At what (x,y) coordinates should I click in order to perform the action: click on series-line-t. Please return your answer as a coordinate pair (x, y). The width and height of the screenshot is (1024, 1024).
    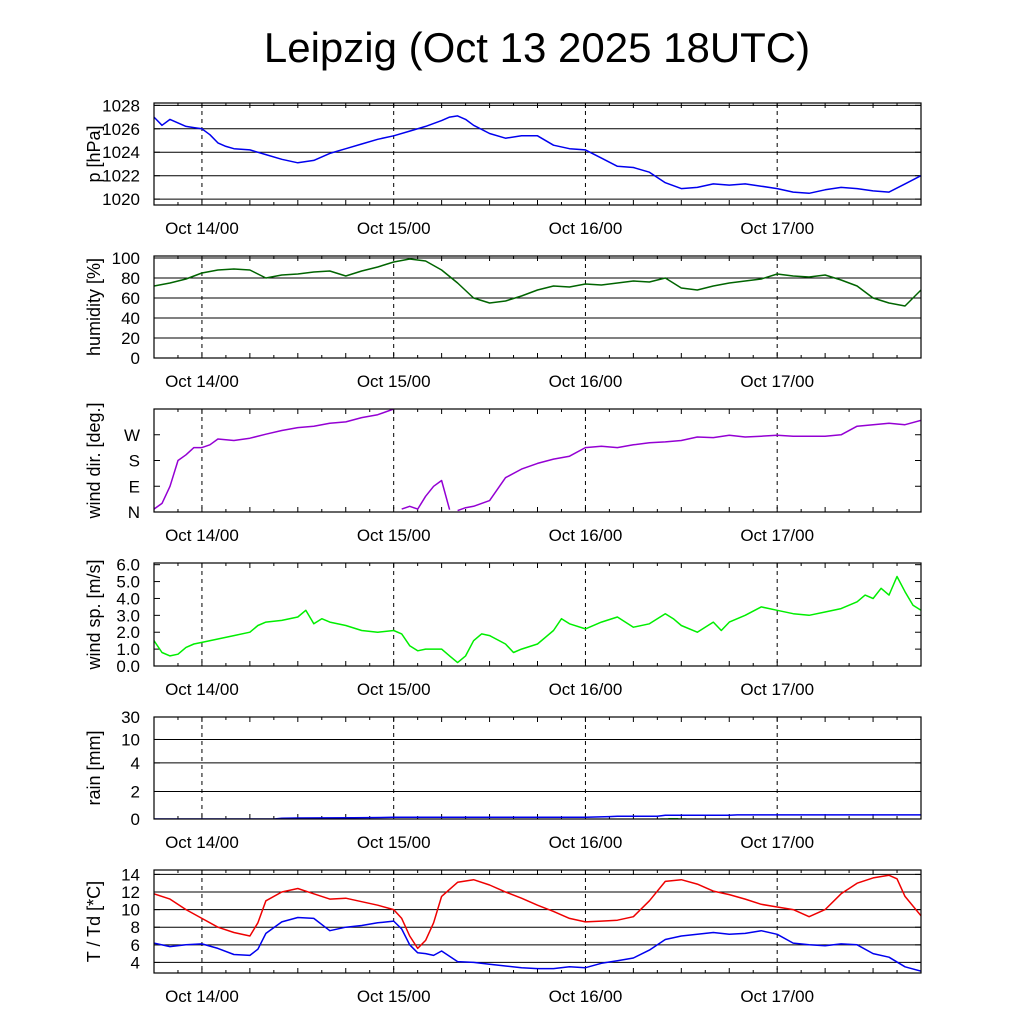
    Looking at the image, I should click on (537, 912).